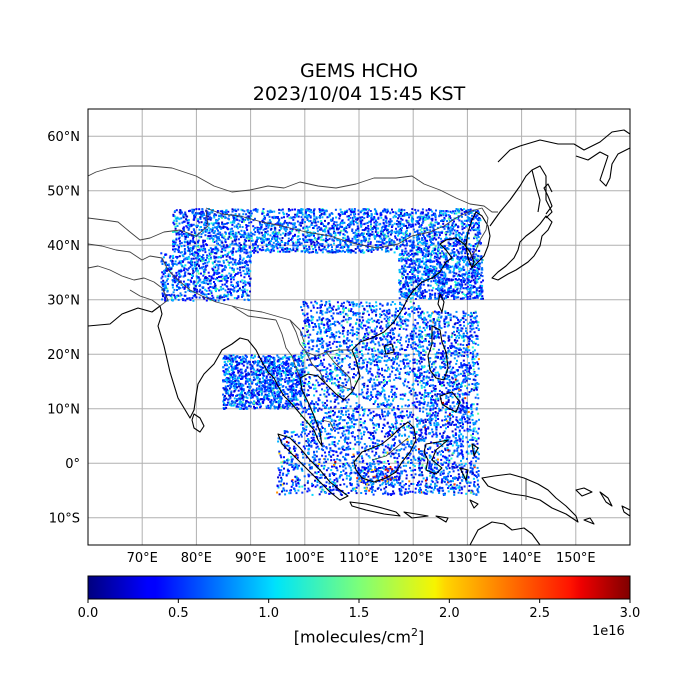 This screenshot has width=700, height=700. Describe the element at coordinates (63, 355) in the screenshot. I see `lat-tick-label: 20°N` at that location.